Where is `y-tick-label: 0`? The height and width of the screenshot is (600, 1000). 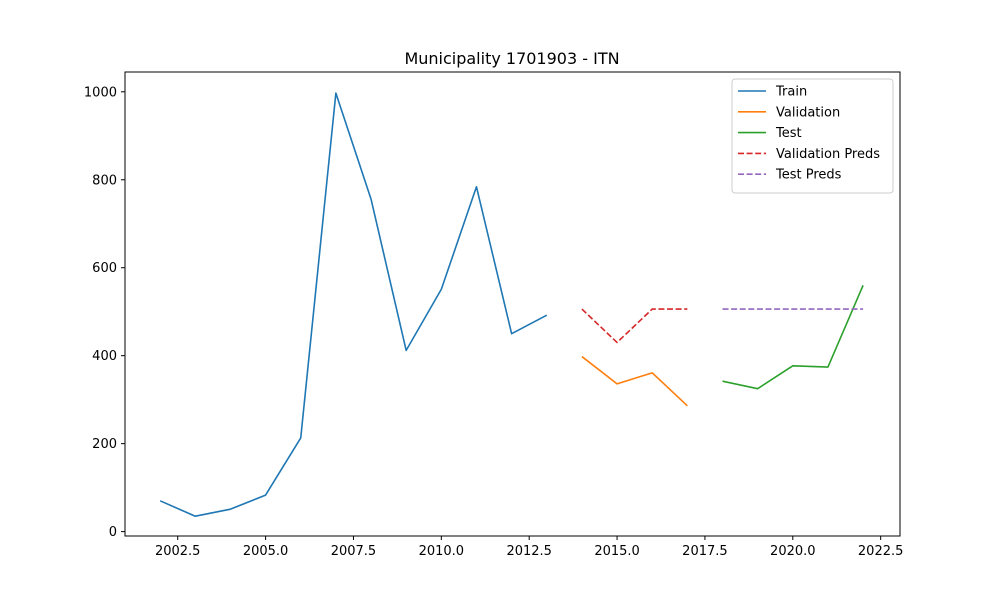
y-tick-label: 0 is located at coordinates (113, 532).